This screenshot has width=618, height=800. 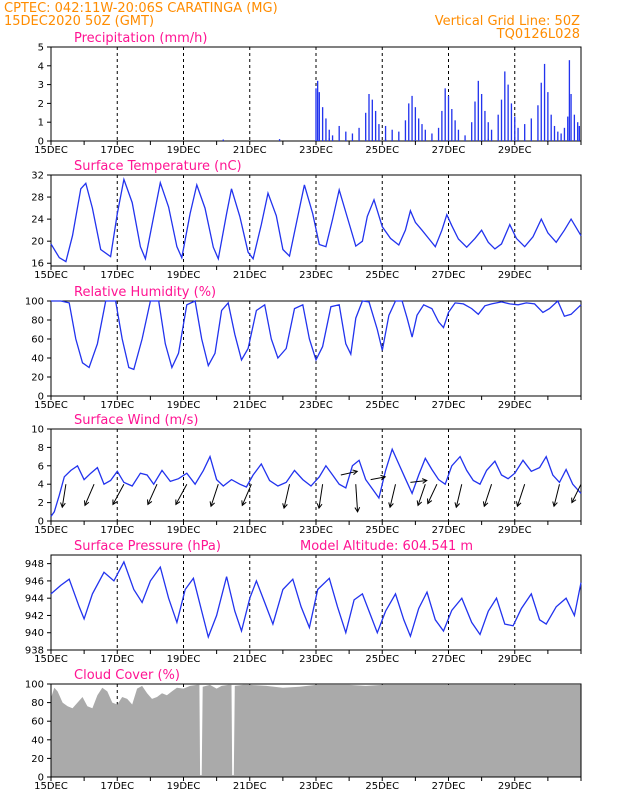 I want to click on humidity-xtick-label: 15DEC, so click(x=51, y=405).